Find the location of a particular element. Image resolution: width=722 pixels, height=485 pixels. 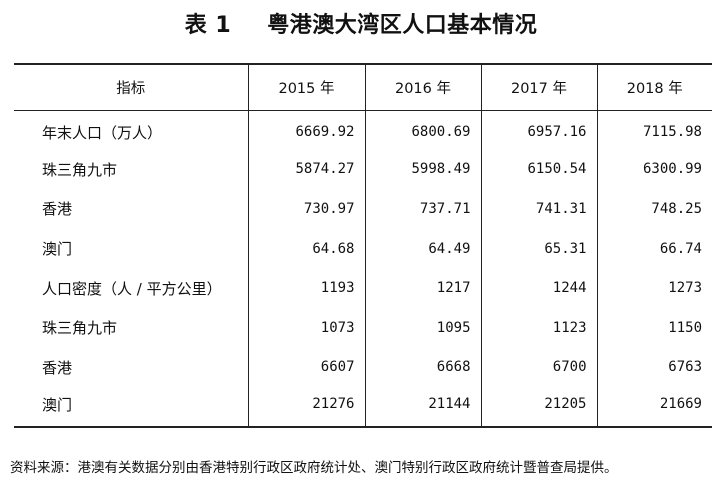

header-2017: 2017 年 is located at coordinates (538, 87).